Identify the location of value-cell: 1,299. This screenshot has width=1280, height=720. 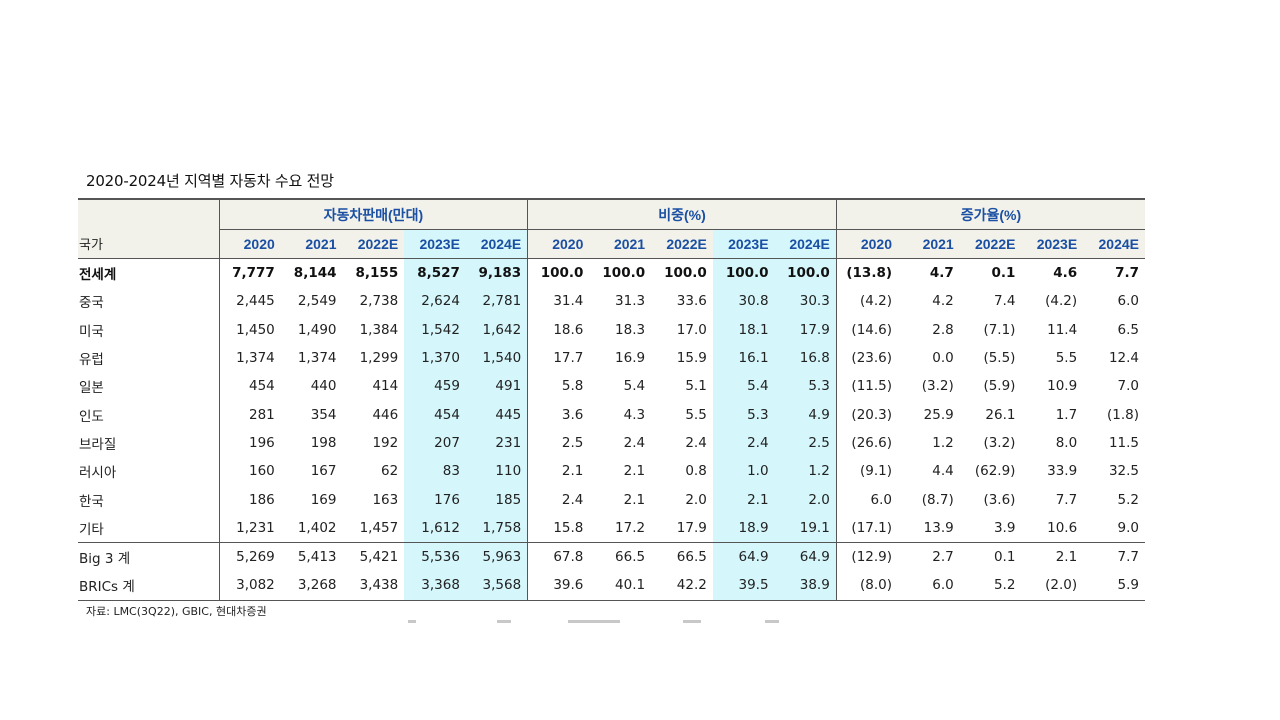
(379, 358).